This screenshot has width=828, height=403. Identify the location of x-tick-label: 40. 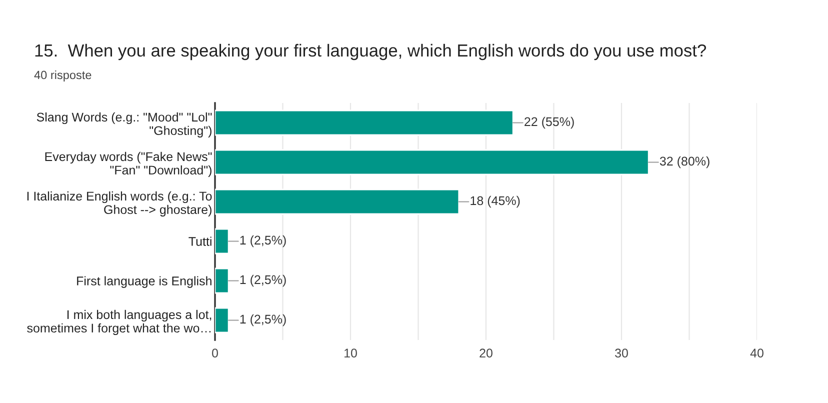
(757, 353).